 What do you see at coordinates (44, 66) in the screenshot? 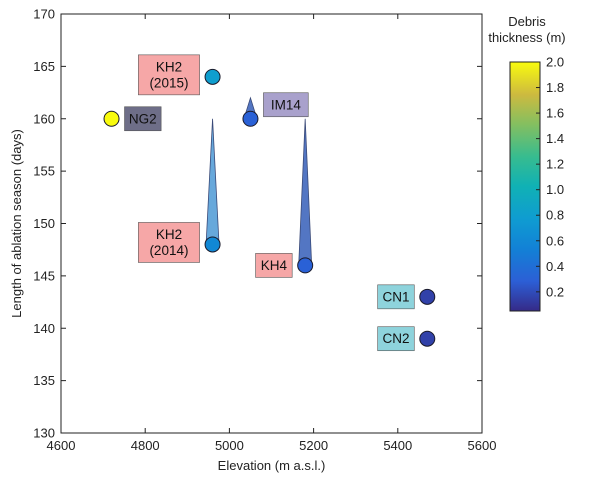
I see `y-tick-label: 165` at bounding box center [44, 66].